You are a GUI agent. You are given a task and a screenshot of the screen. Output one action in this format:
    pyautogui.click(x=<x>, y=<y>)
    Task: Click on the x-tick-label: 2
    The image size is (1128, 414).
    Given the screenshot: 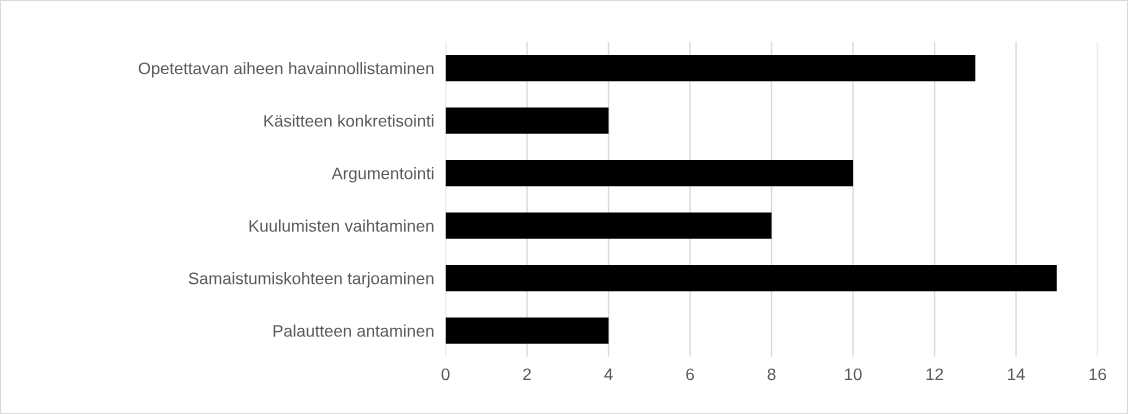 What is the action you would take?
    pyautogui.click(x=527, y=374)
    